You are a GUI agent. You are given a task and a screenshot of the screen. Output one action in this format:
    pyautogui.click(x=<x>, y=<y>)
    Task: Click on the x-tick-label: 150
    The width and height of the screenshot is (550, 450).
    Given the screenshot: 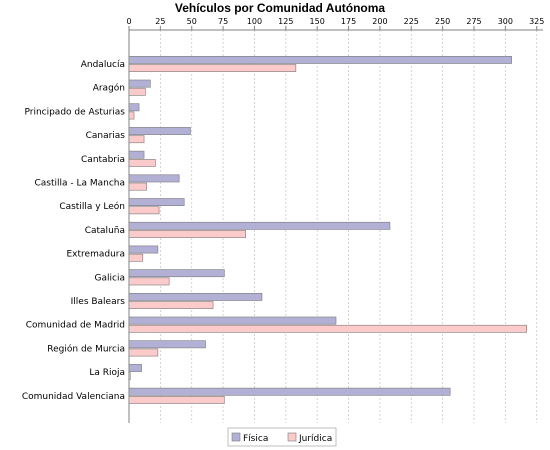 What is the action you would take?
    pyautogui.click(x=317, y=21)
    